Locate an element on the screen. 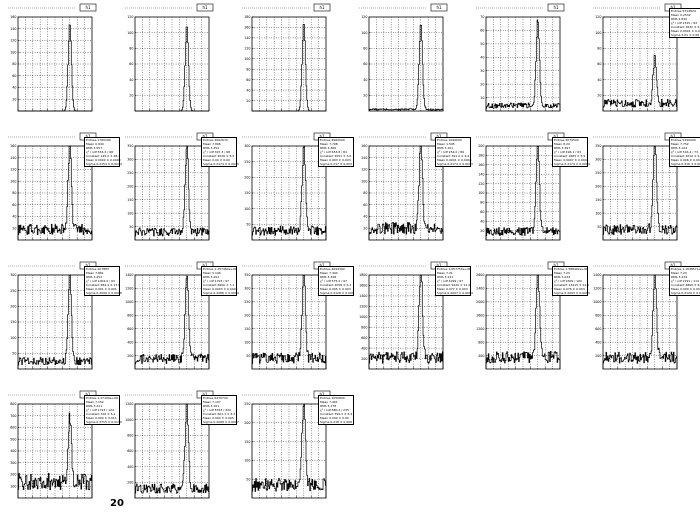 The width and height of the screenshot is (700, 514). stats-line: RMS 3.957 is located at coordinates (94, 148).